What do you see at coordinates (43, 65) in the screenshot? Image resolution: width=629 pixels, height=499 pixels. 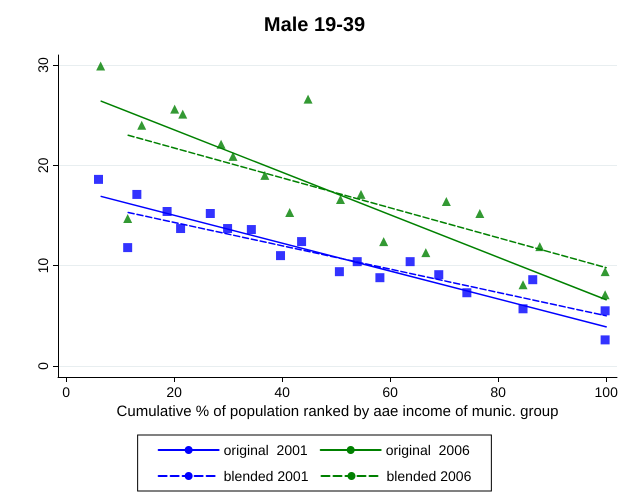 I see `y-tick-label: 30` at bounding box center [43, 65].